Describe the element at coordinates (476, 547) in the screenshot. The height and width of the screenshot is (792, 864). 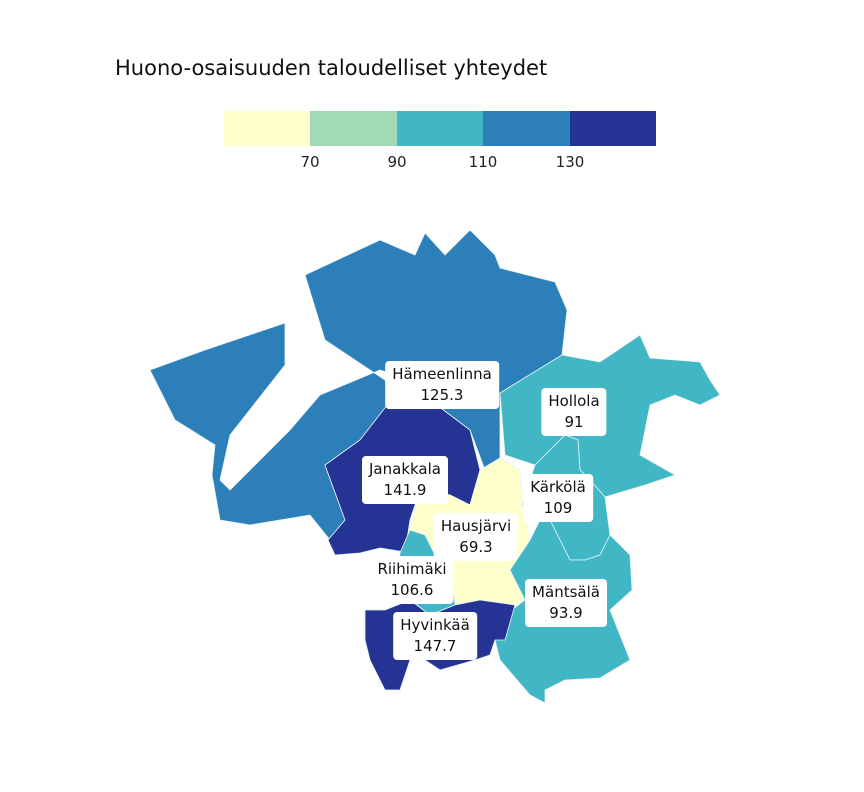
I see `region-value: 69.3` at that location.